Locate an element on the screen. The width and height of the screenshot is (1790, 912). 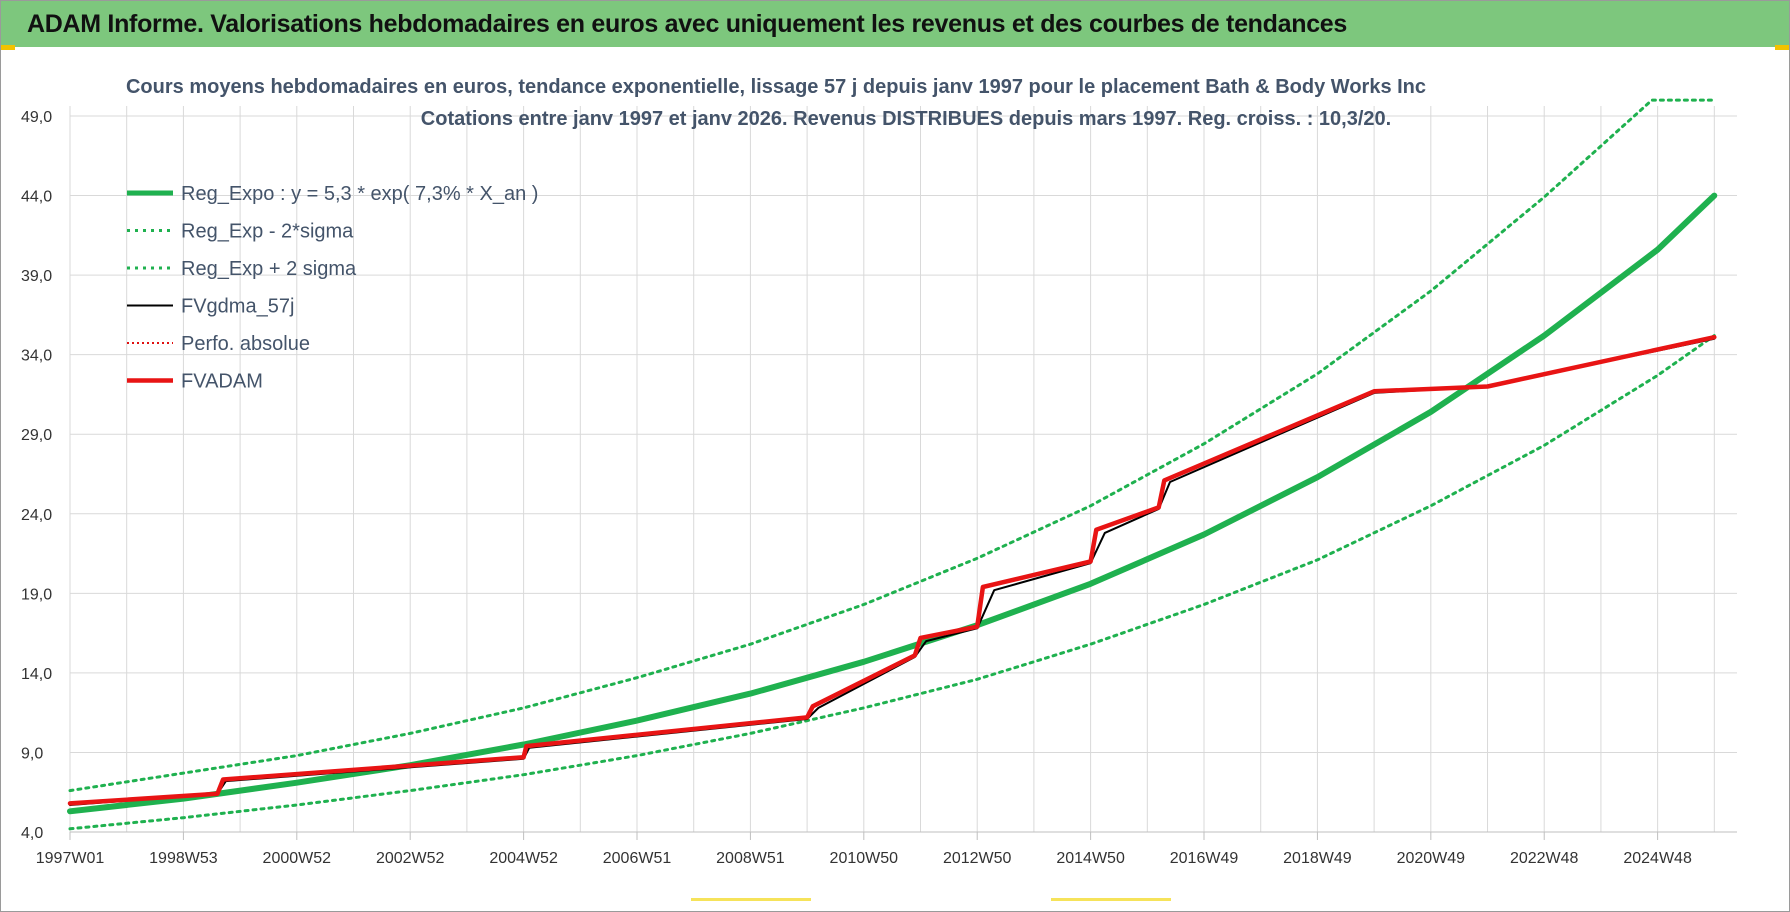
x-tick-label: 2012W50 is located at coordinates (977, 858).